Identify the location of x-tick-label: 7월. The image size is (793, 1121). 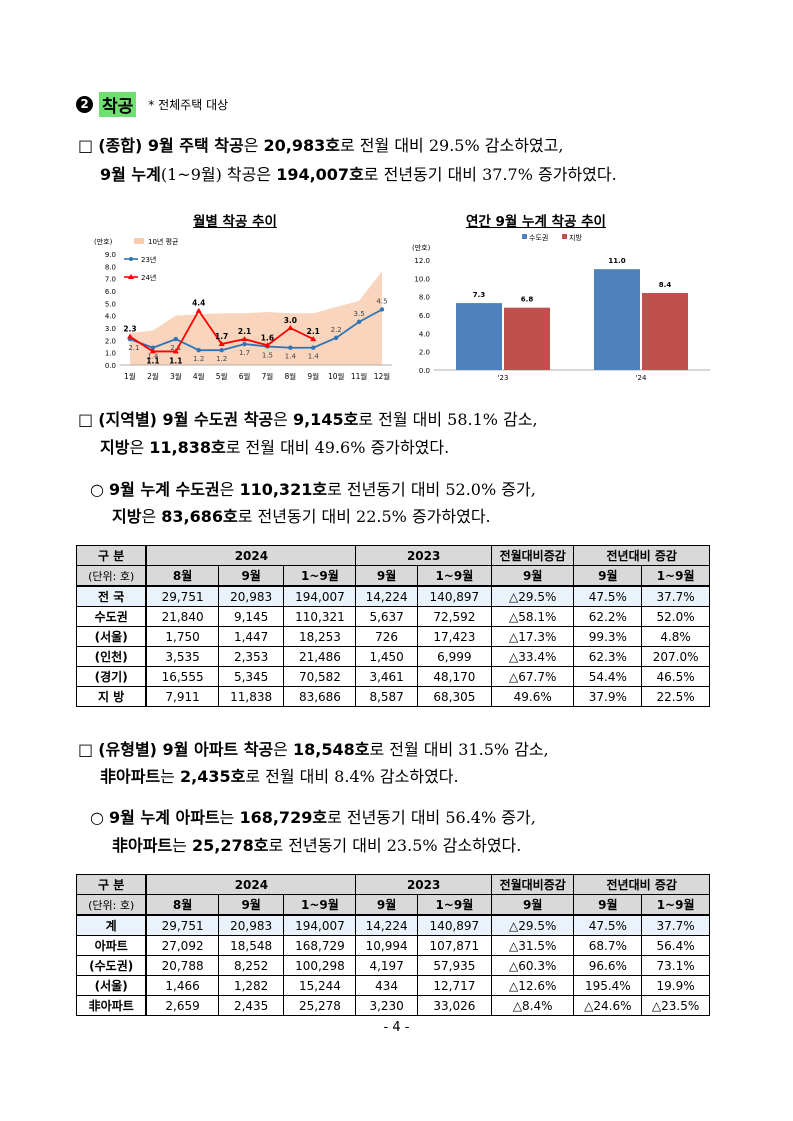
(268, 376).